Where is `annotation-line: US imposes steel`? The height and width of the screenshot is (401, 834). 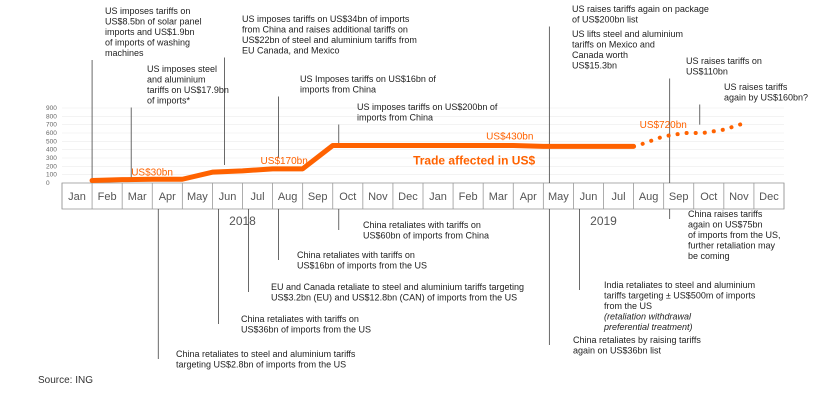 annotation-line: US imposes steel is located at coordinates (182, 69).